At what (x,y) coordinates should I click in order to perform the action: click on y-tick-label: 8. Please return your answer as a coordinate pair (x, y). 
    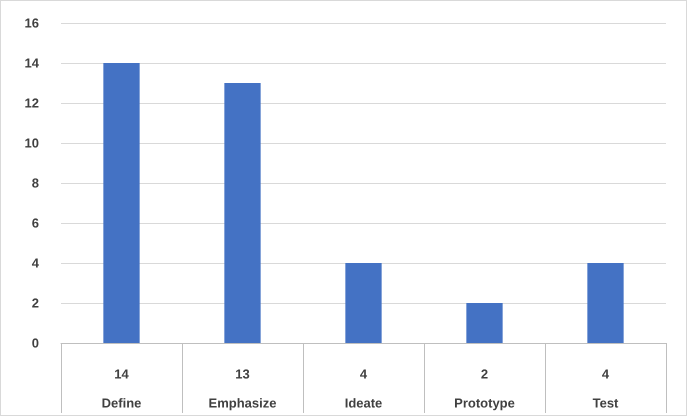
    Looking at the image, I should click on (35, 183).